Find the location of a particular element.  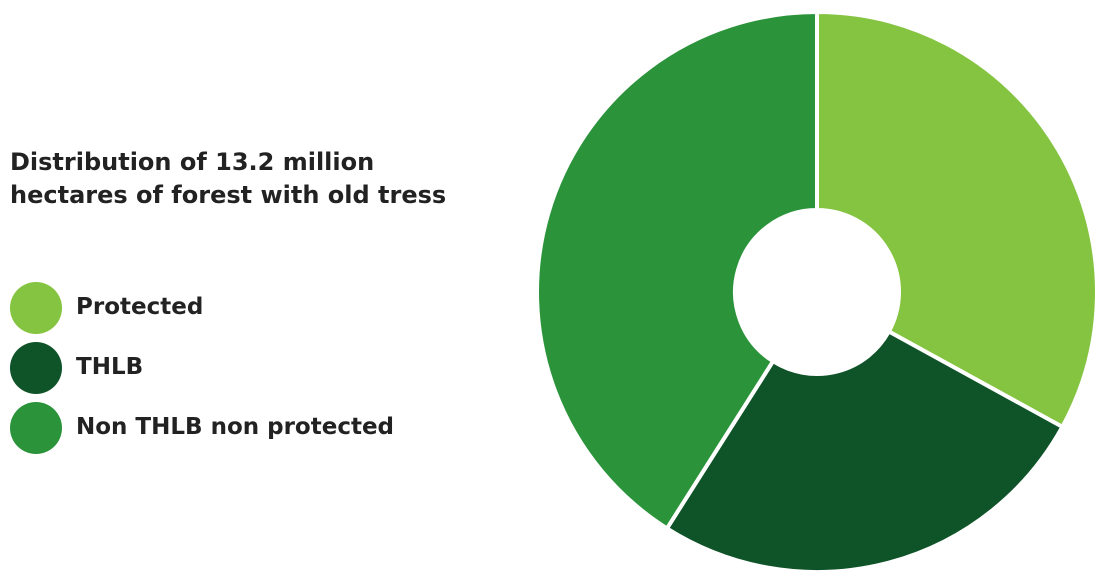

legend-swatch-protected is located at coordinates (36, 308).